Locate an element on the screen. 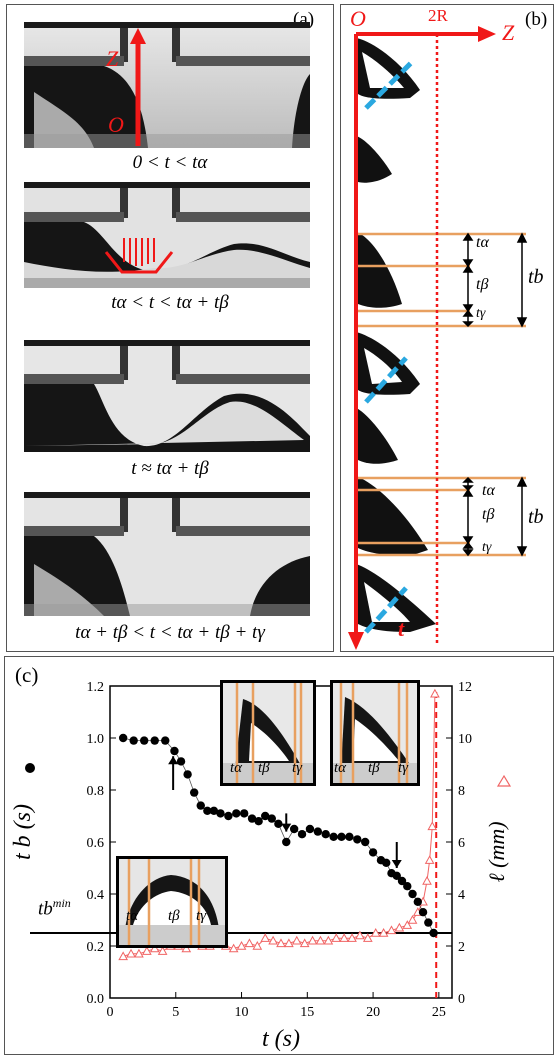 The image size is (558, 1059). y-right-legend-triangle is located at coordinates (504, 780).